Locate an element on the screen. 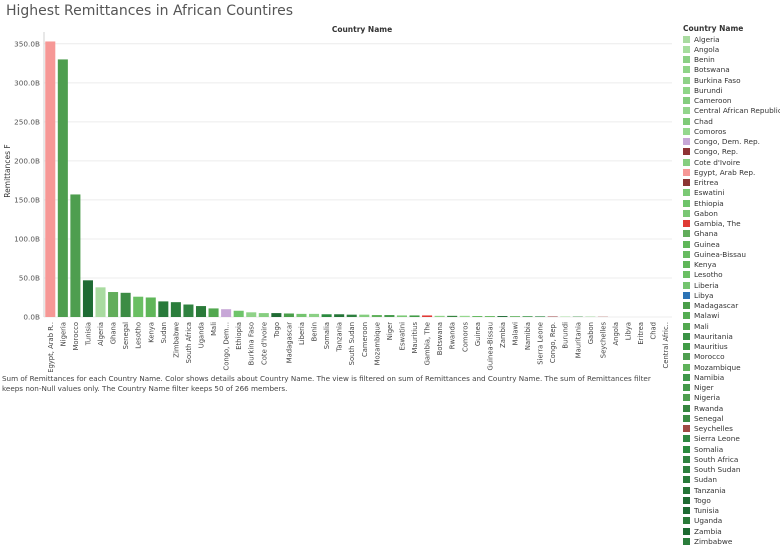 The height and width of the screenshot is (547, 780). legend-item: Lesotho is located at coordinates (731, 275).